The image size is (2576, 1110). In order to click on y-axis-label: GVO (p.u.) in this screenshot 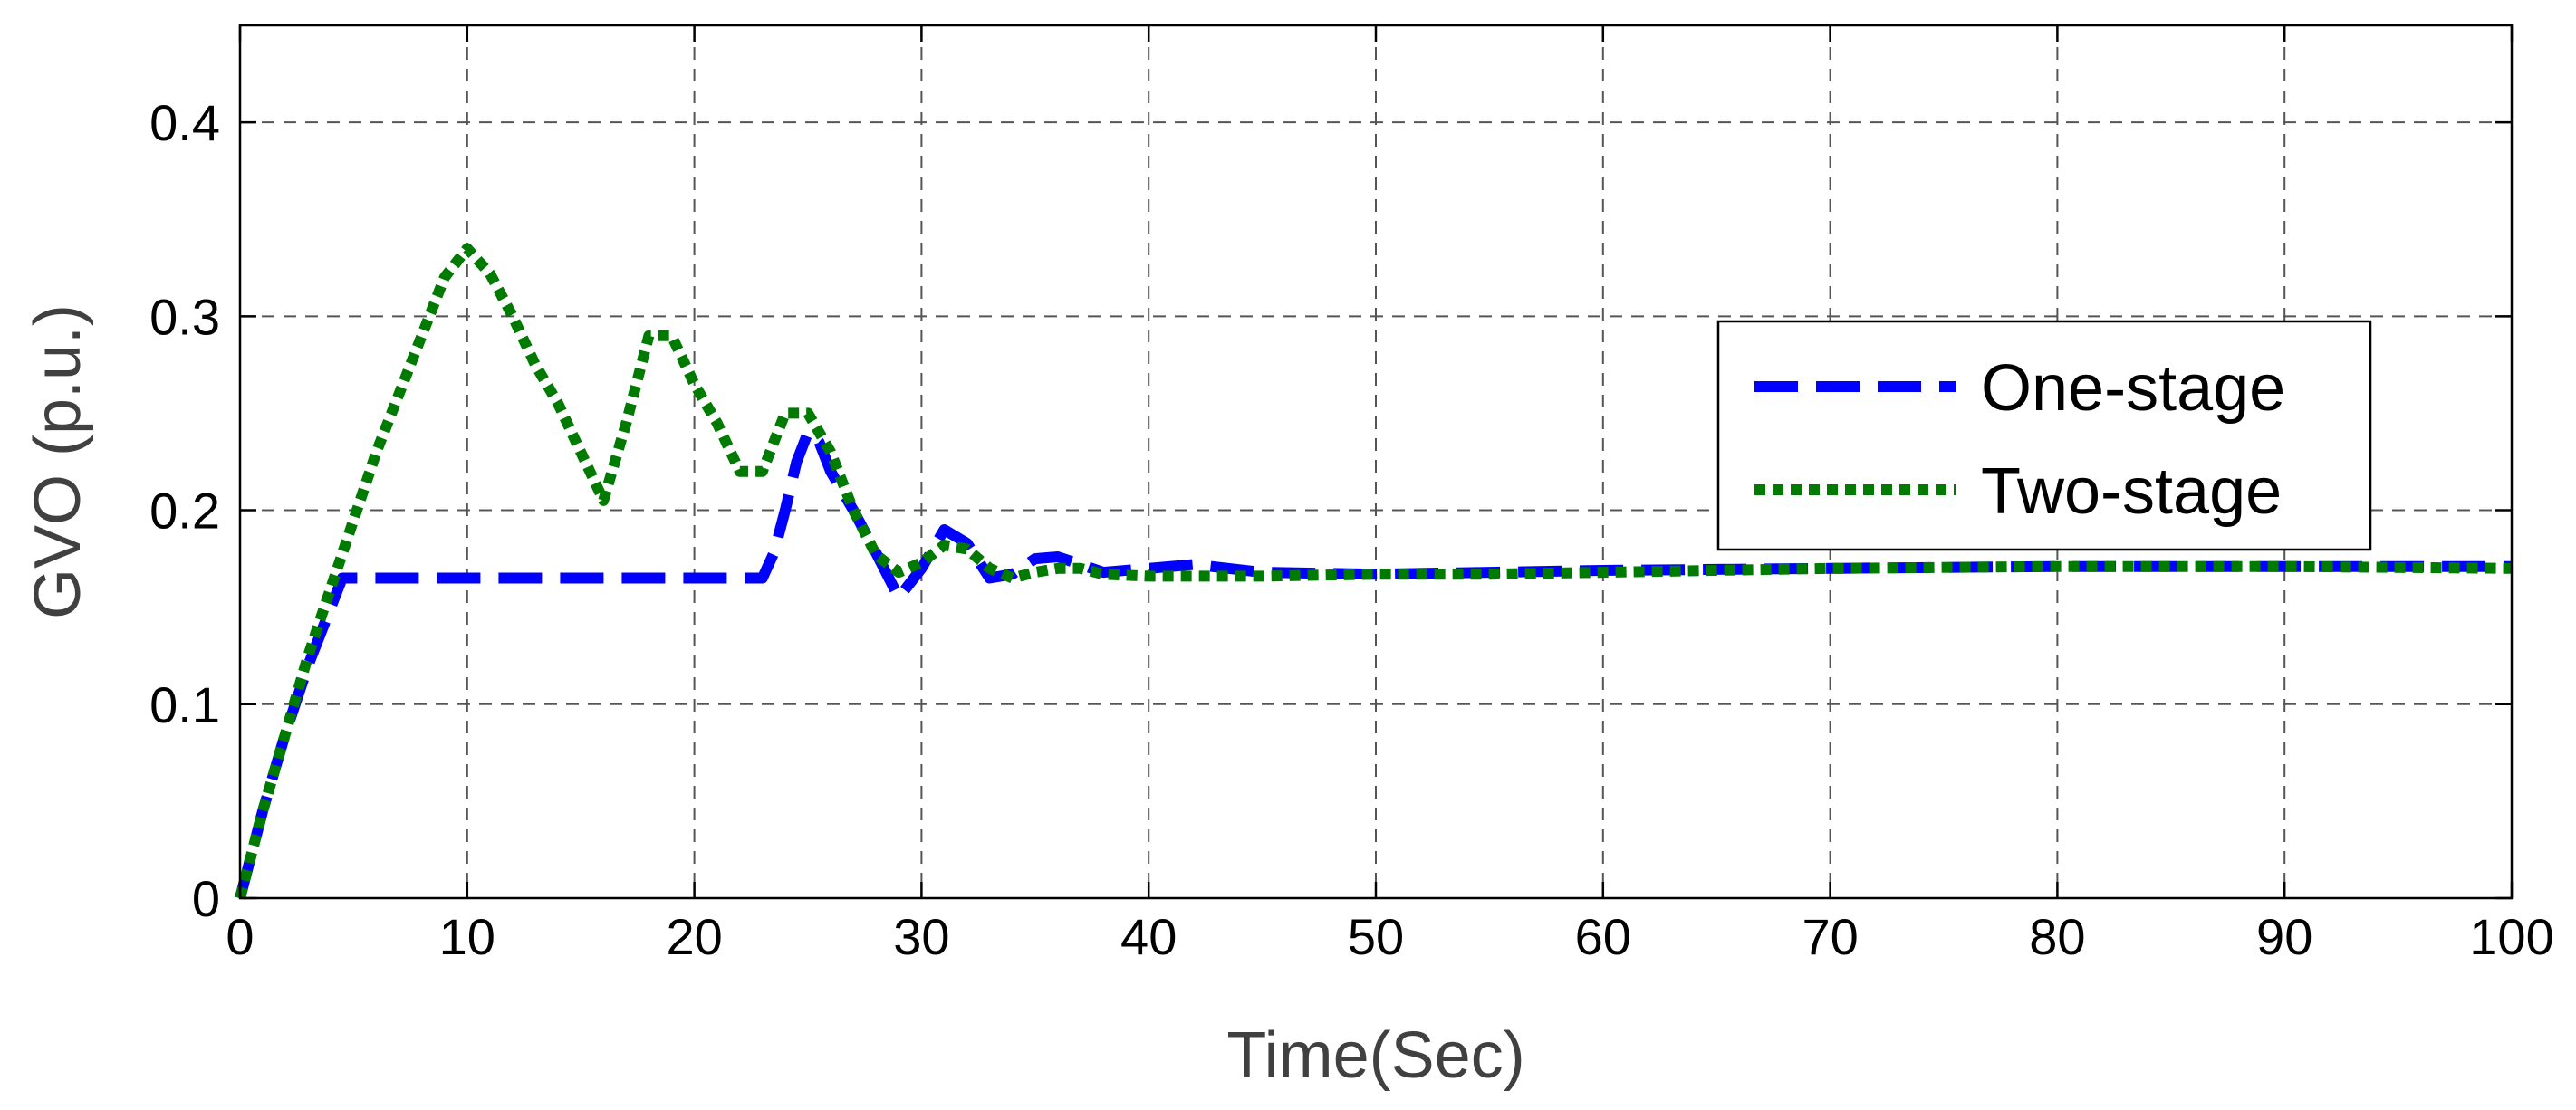, I will do `click(58, 461)`.